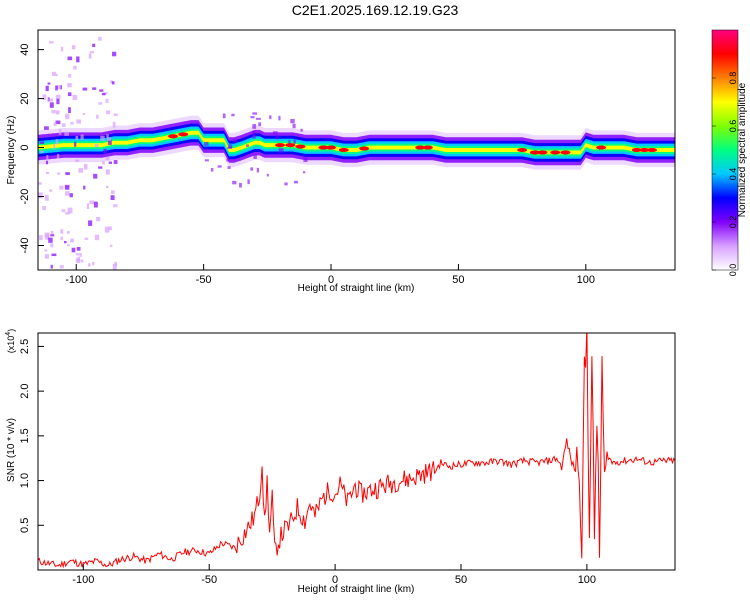 The height and width of the screenshot is (600, 750). I want to click on snr-x-ticks: -100 -50 0 50 100, so click(334, 575).